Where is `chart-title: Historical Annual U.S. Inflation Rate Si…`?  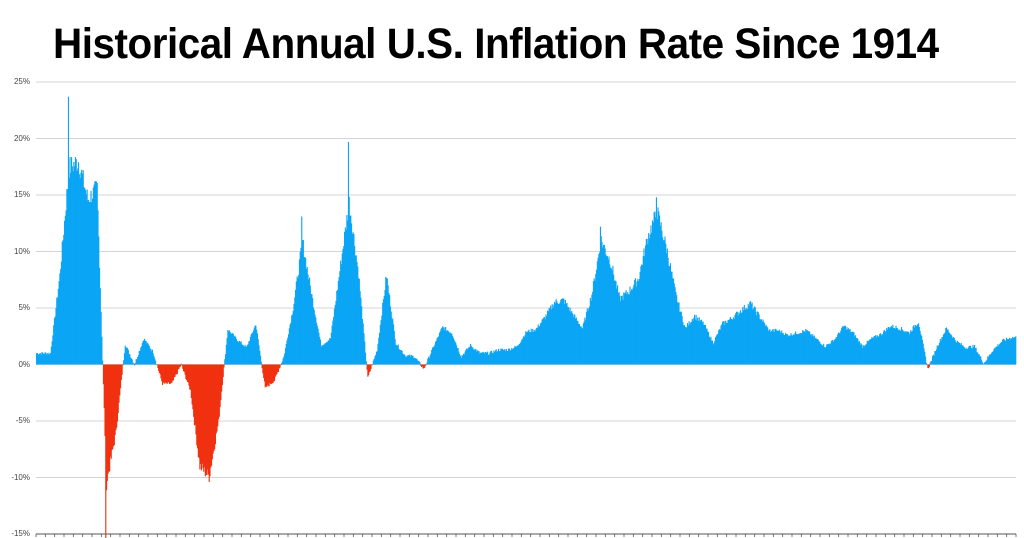 chart-title: Historical Annual U.S. Inflation Rate Si… is located at coordinates (496, 44).